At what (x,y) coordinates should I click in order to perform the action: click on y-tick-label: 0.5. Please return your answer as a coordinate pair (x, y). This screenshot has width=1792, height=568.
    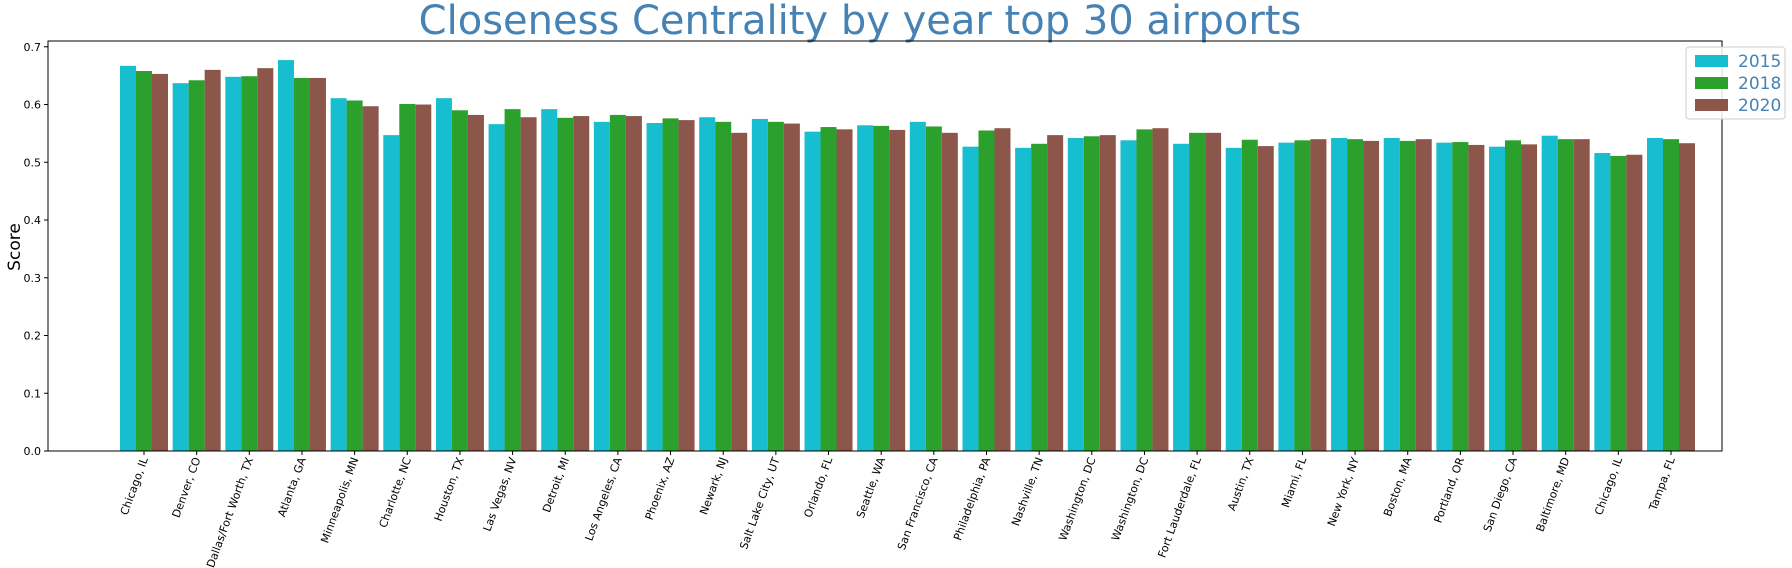
    Looking at the image, I should click on (33, 162).